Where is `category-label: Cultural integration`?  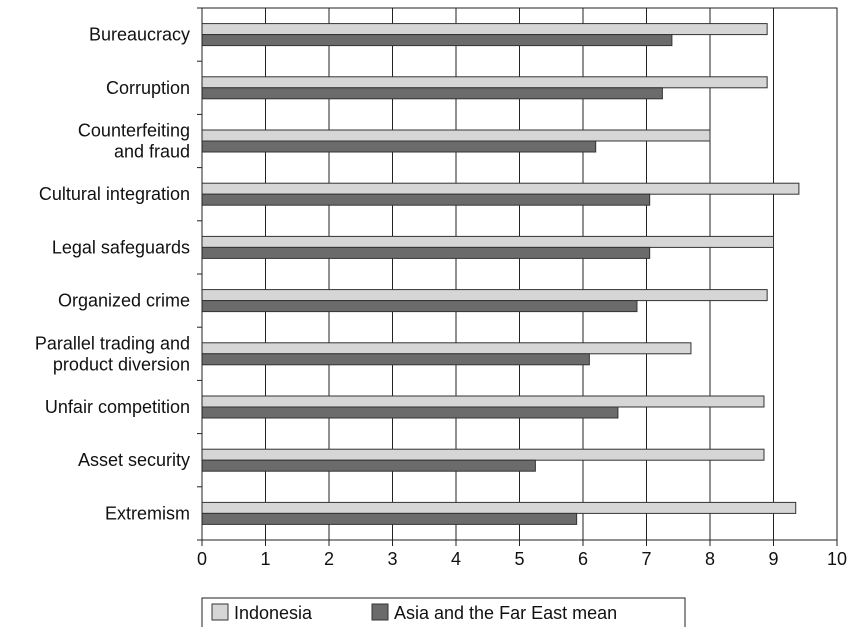
category-label: Cultural integration is located at coordinates (114, 194).